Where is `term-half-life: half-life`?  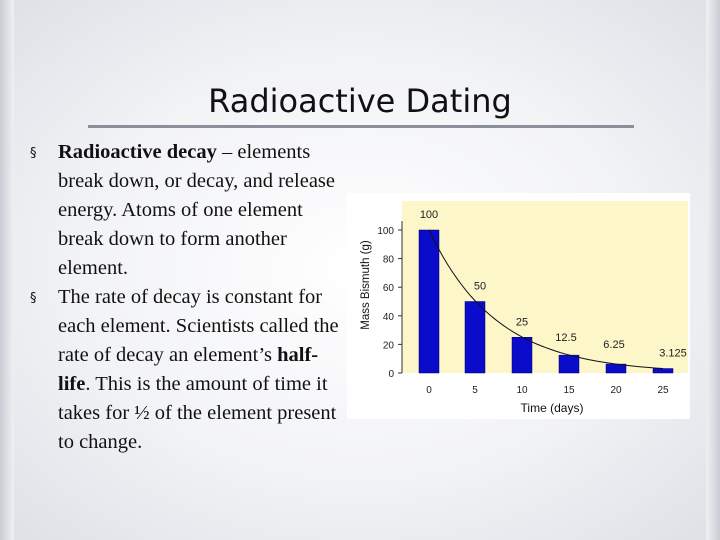 term-half-life: half-life is located at coordinates (188, 369).